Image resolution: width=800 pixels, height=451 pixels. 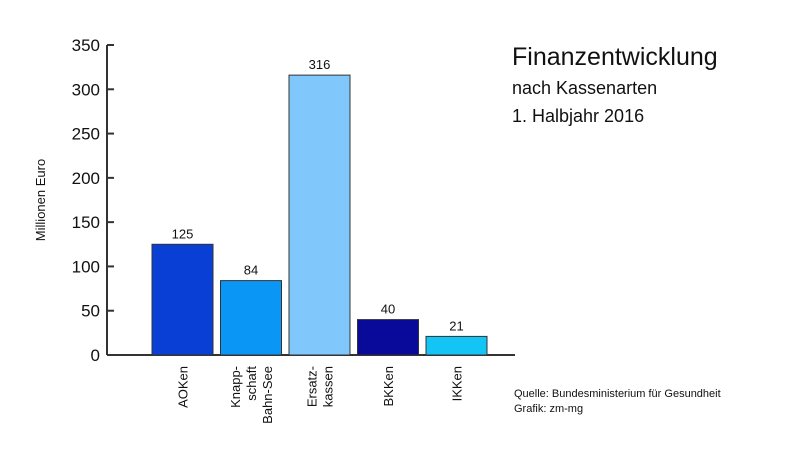 I want to click on category-label: Bahn-See, so click(x=267, y=395).